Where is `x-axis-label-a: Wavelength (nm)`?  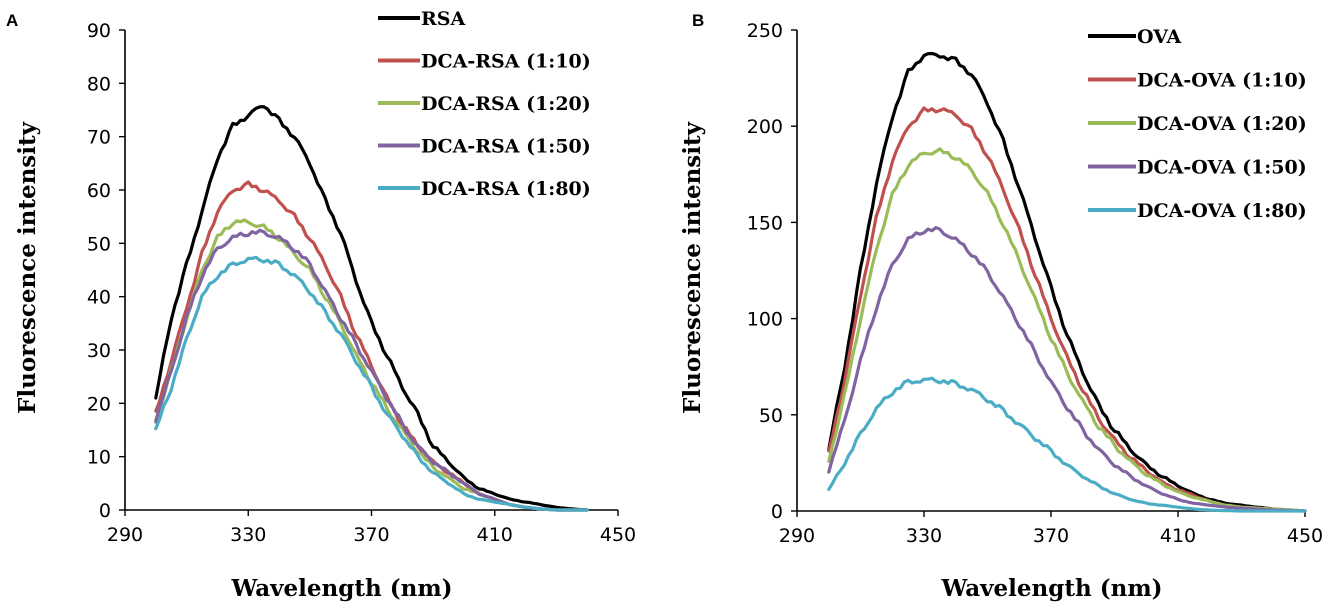 x-axis-label-a: Wavelength (nm) is located at coordinates (341, 588).